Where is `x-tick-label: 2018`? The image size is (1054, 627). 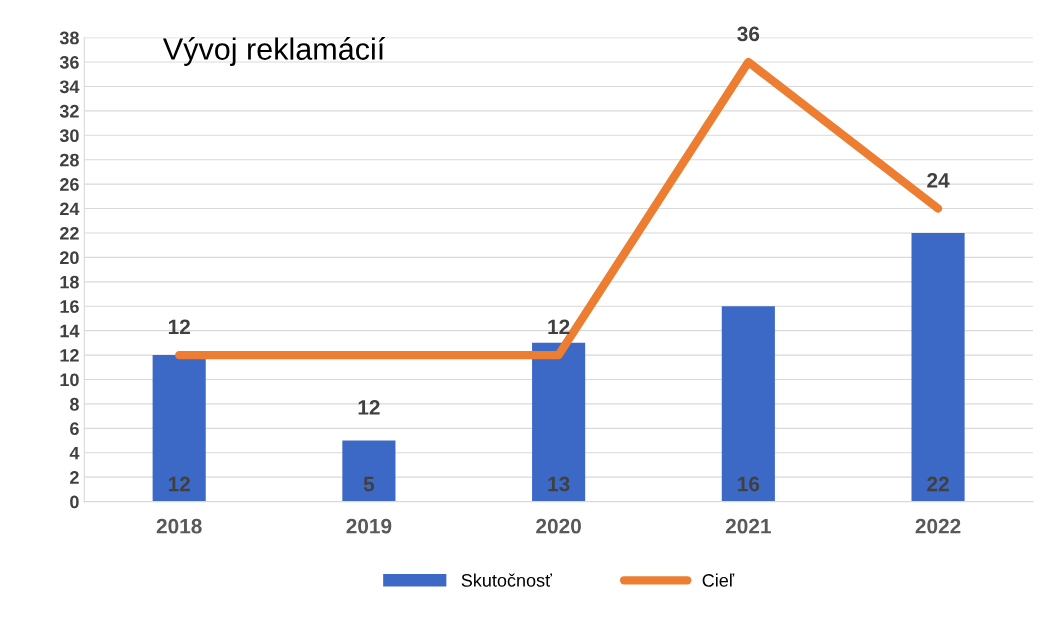 x-tick-label: 2018 is located at coordinates (179, 526).